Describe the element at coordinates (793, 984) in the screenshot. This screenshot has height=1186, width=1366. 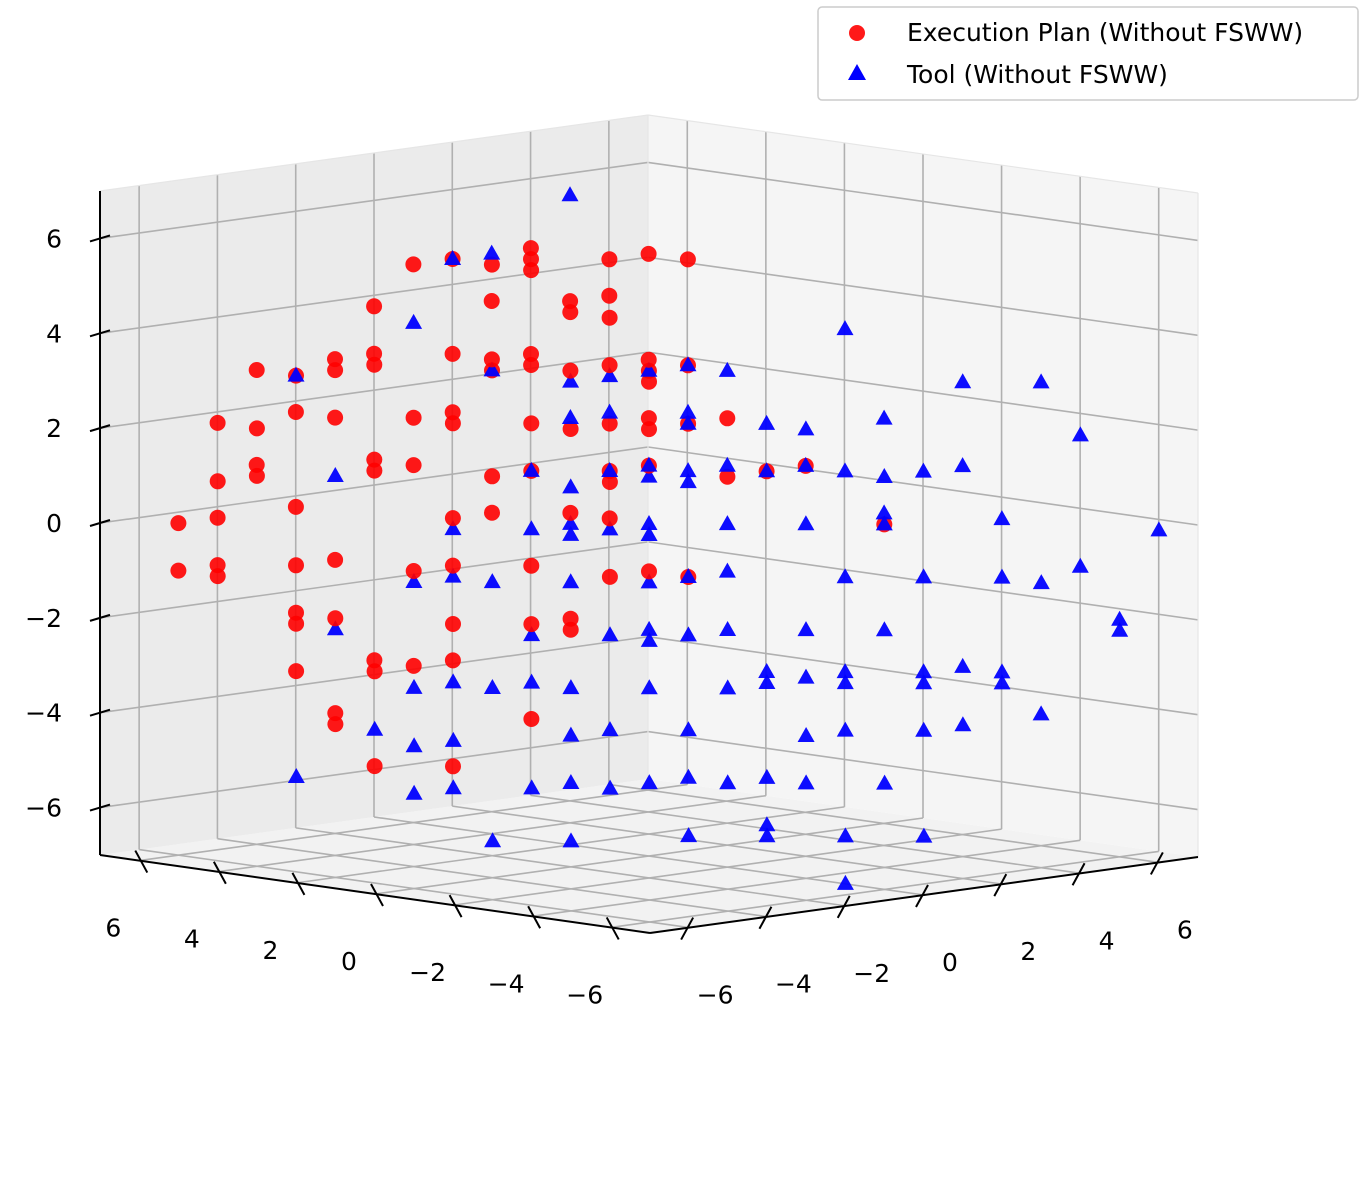
I see `x-tick-label: −4` at that location.